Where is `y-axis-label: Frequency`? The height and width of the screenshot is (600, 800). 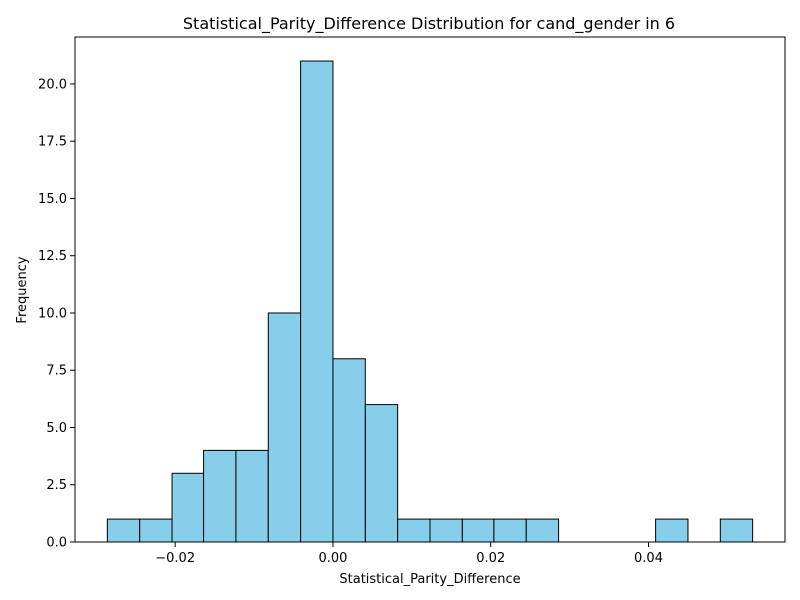
y-axis-label: Frequency is located at coordinates (22, 289).